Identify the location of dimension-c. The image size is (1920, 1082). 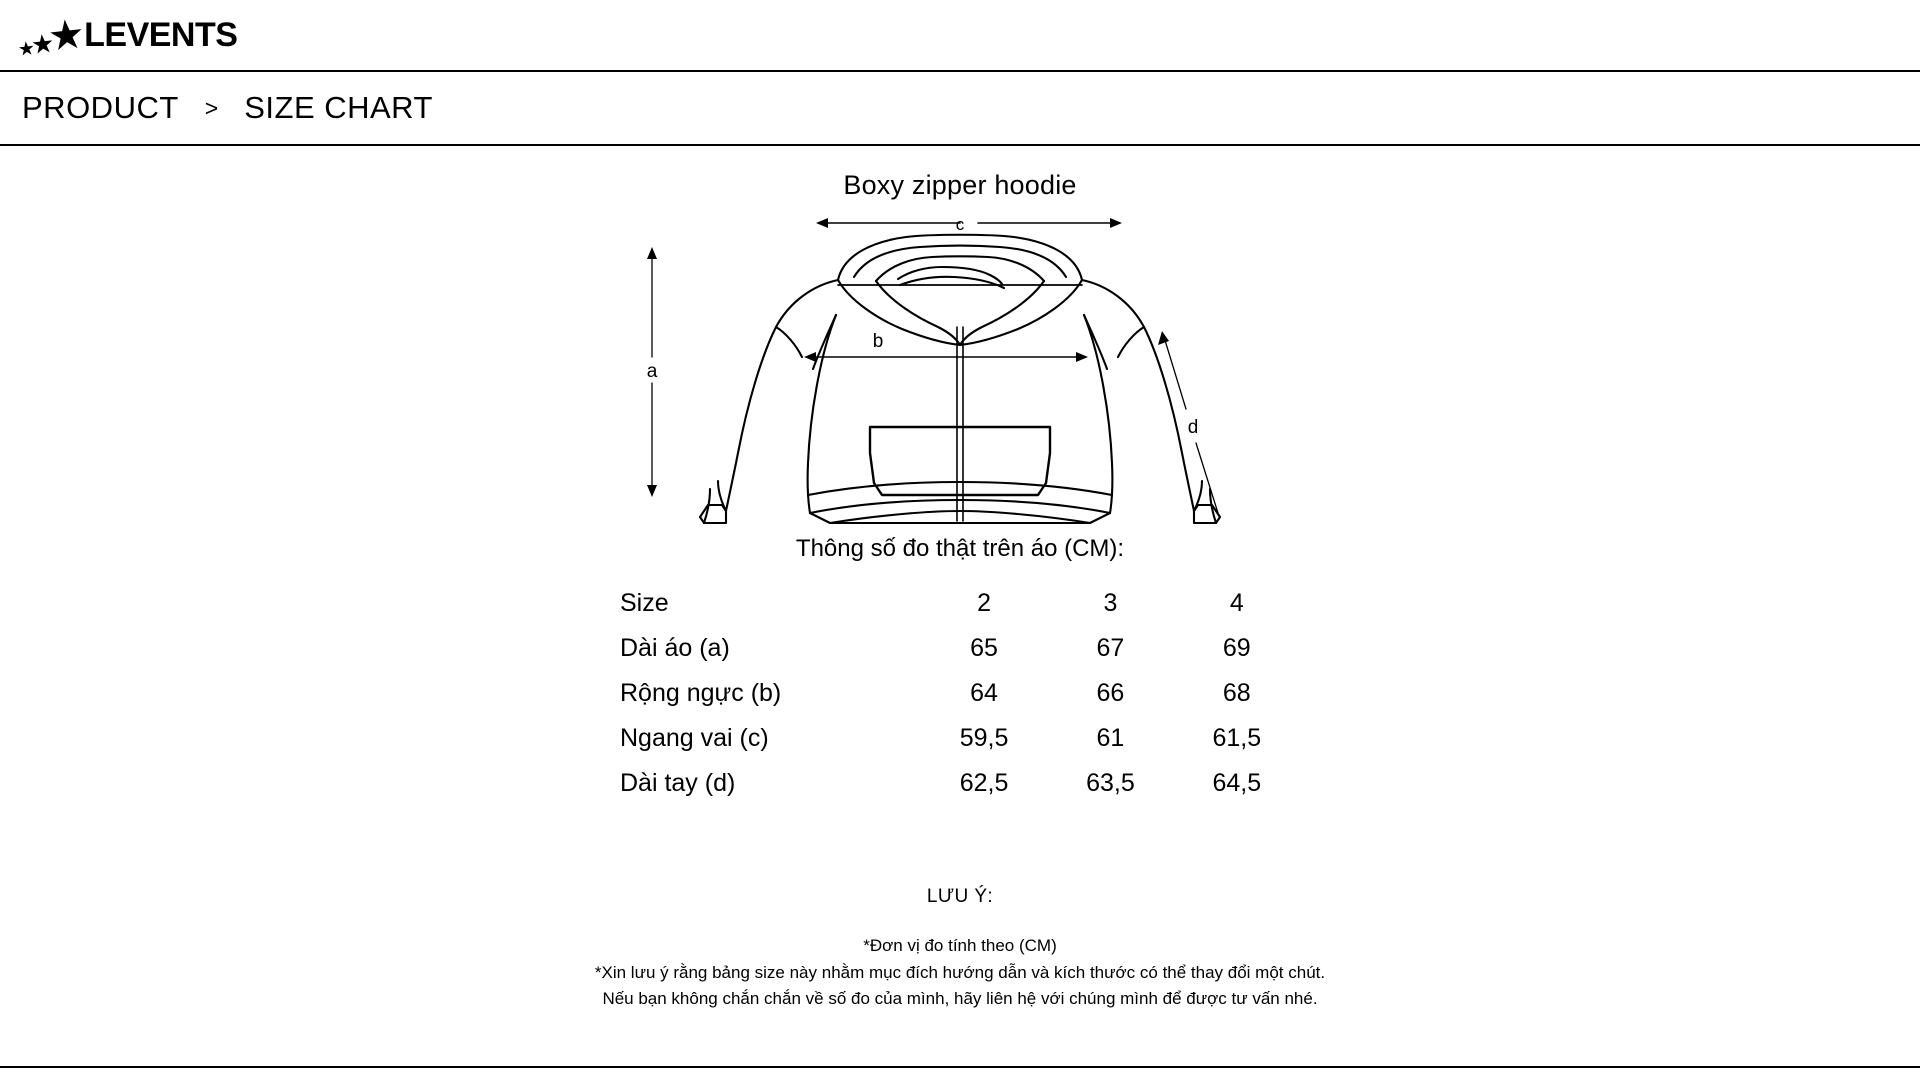
(969, 223).